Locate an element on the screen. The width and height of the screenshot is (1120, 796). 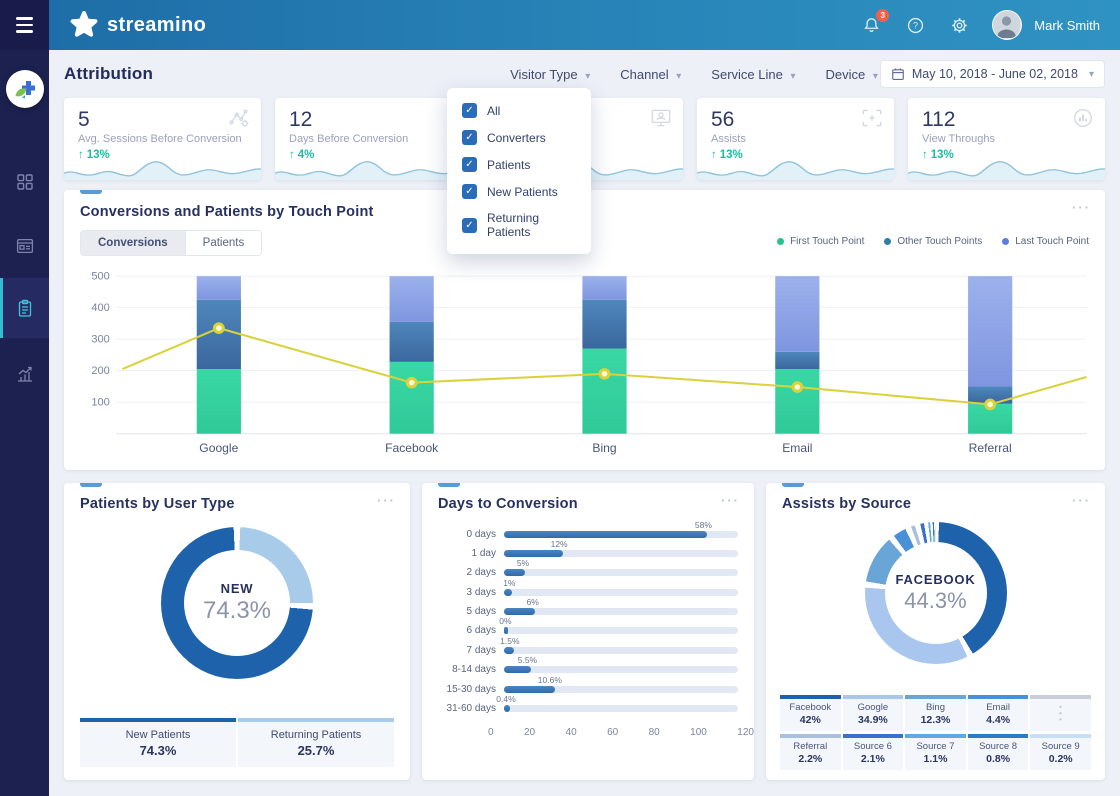
days-bar-value: 0.4% is located at coordinates (506, 699).